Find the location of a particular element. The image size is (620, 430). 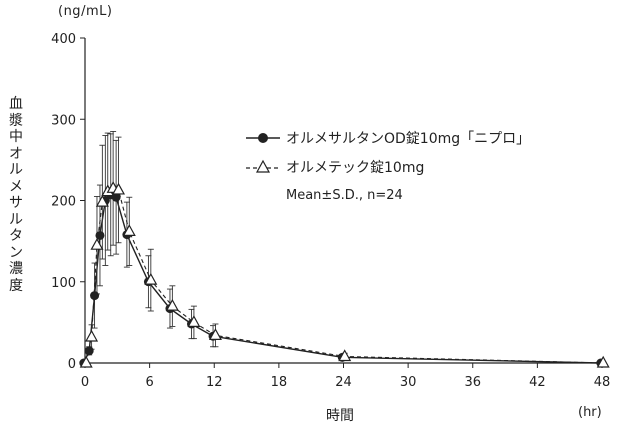

x-axis-label: 時間 is located at coordinates (340, 416).